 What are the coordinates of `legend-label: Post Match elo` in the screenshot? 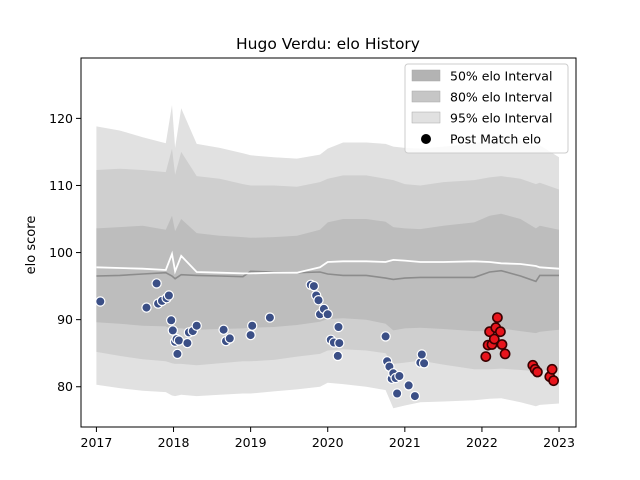 It's located at (495, 139).